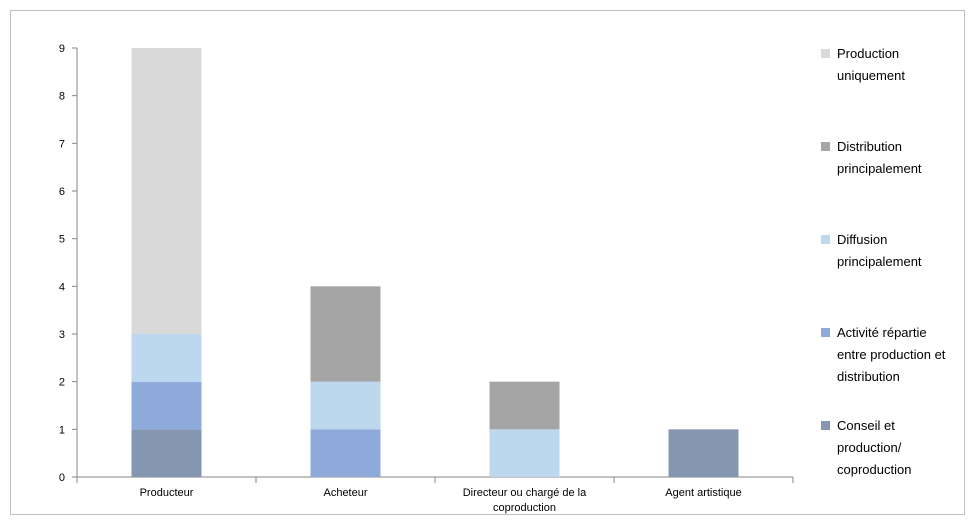  Describe the element at coordinates (345, 493) in the screenshot. I see `x-category-label: Acheteur` at that location.